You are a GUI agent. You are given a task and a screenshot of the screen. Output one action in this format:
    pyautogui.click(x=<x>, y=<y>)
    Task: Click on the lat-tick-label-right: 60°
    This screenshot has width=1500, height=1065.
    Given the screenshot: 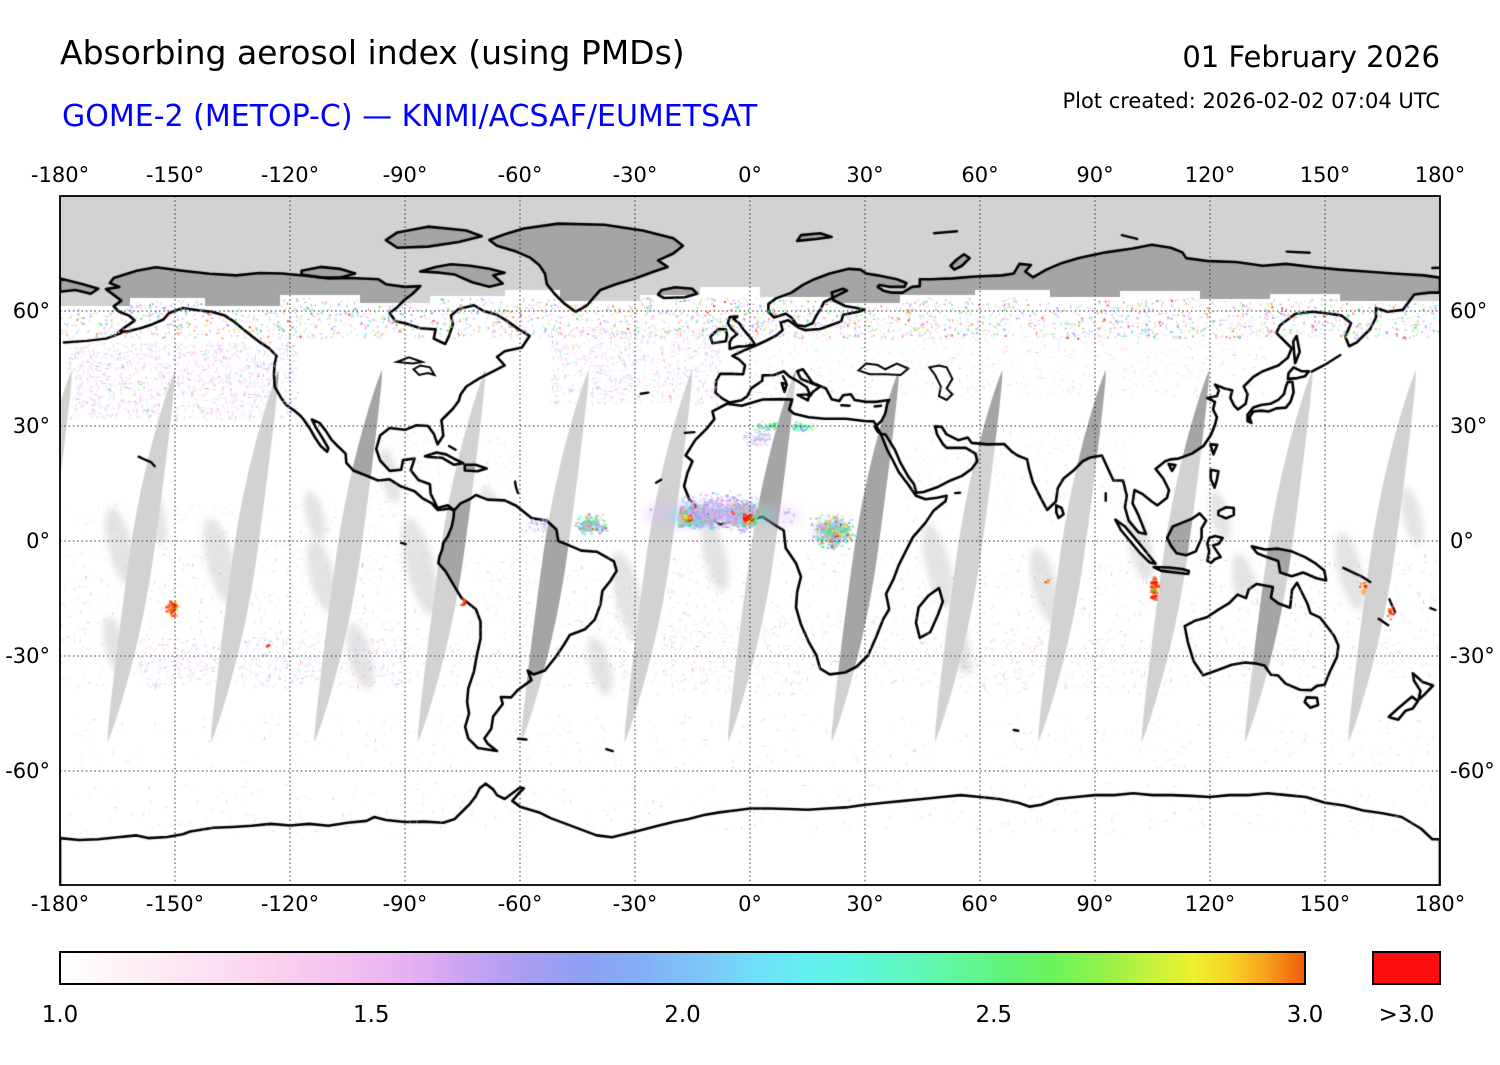 What is the action you would take?
    pyautogui.click(x=1468, y=311)
    